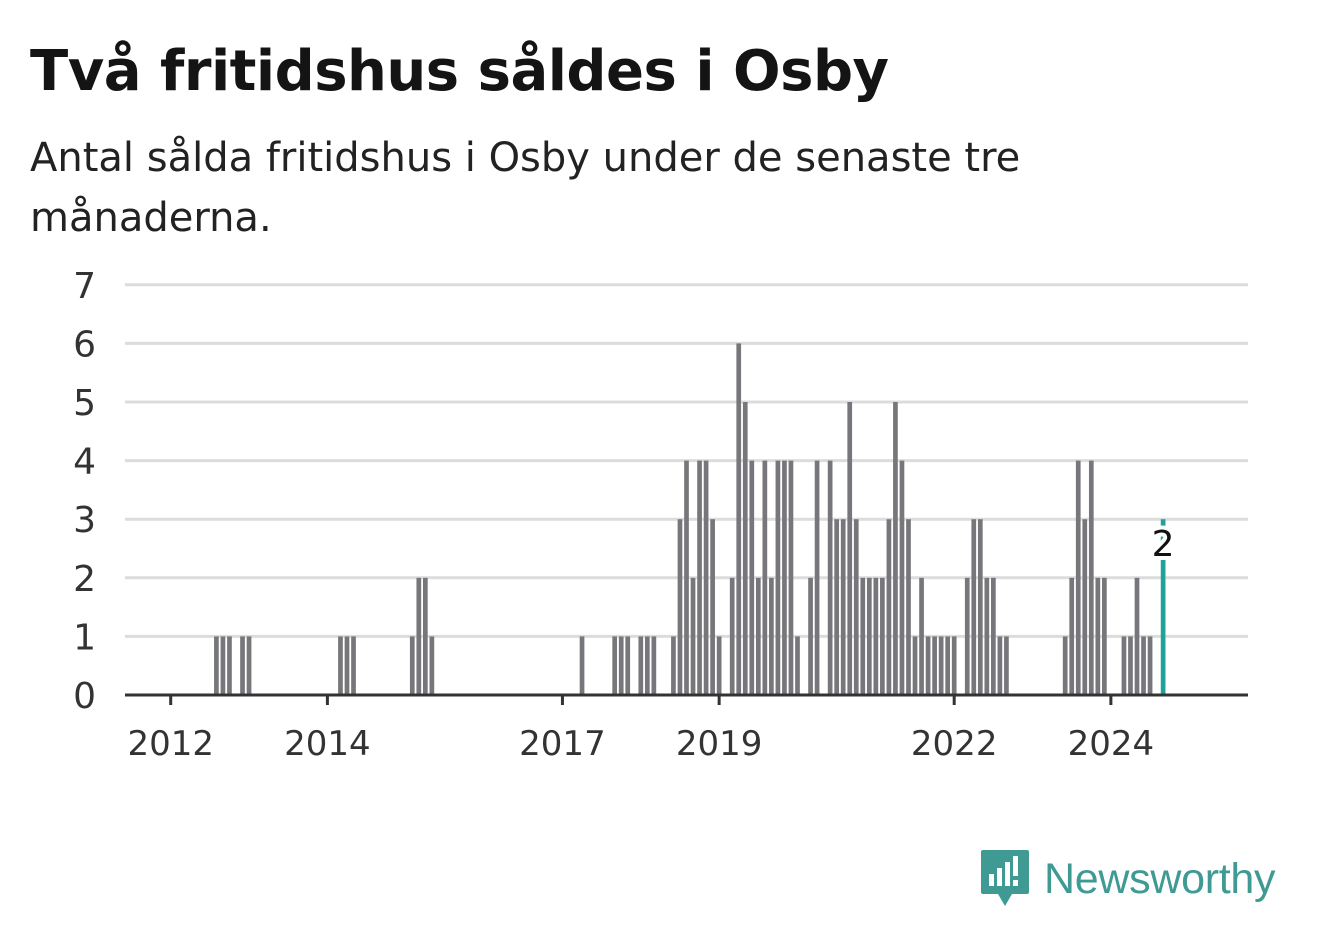  I want to click on highlight-value-label: 2, so click(1163, 544).